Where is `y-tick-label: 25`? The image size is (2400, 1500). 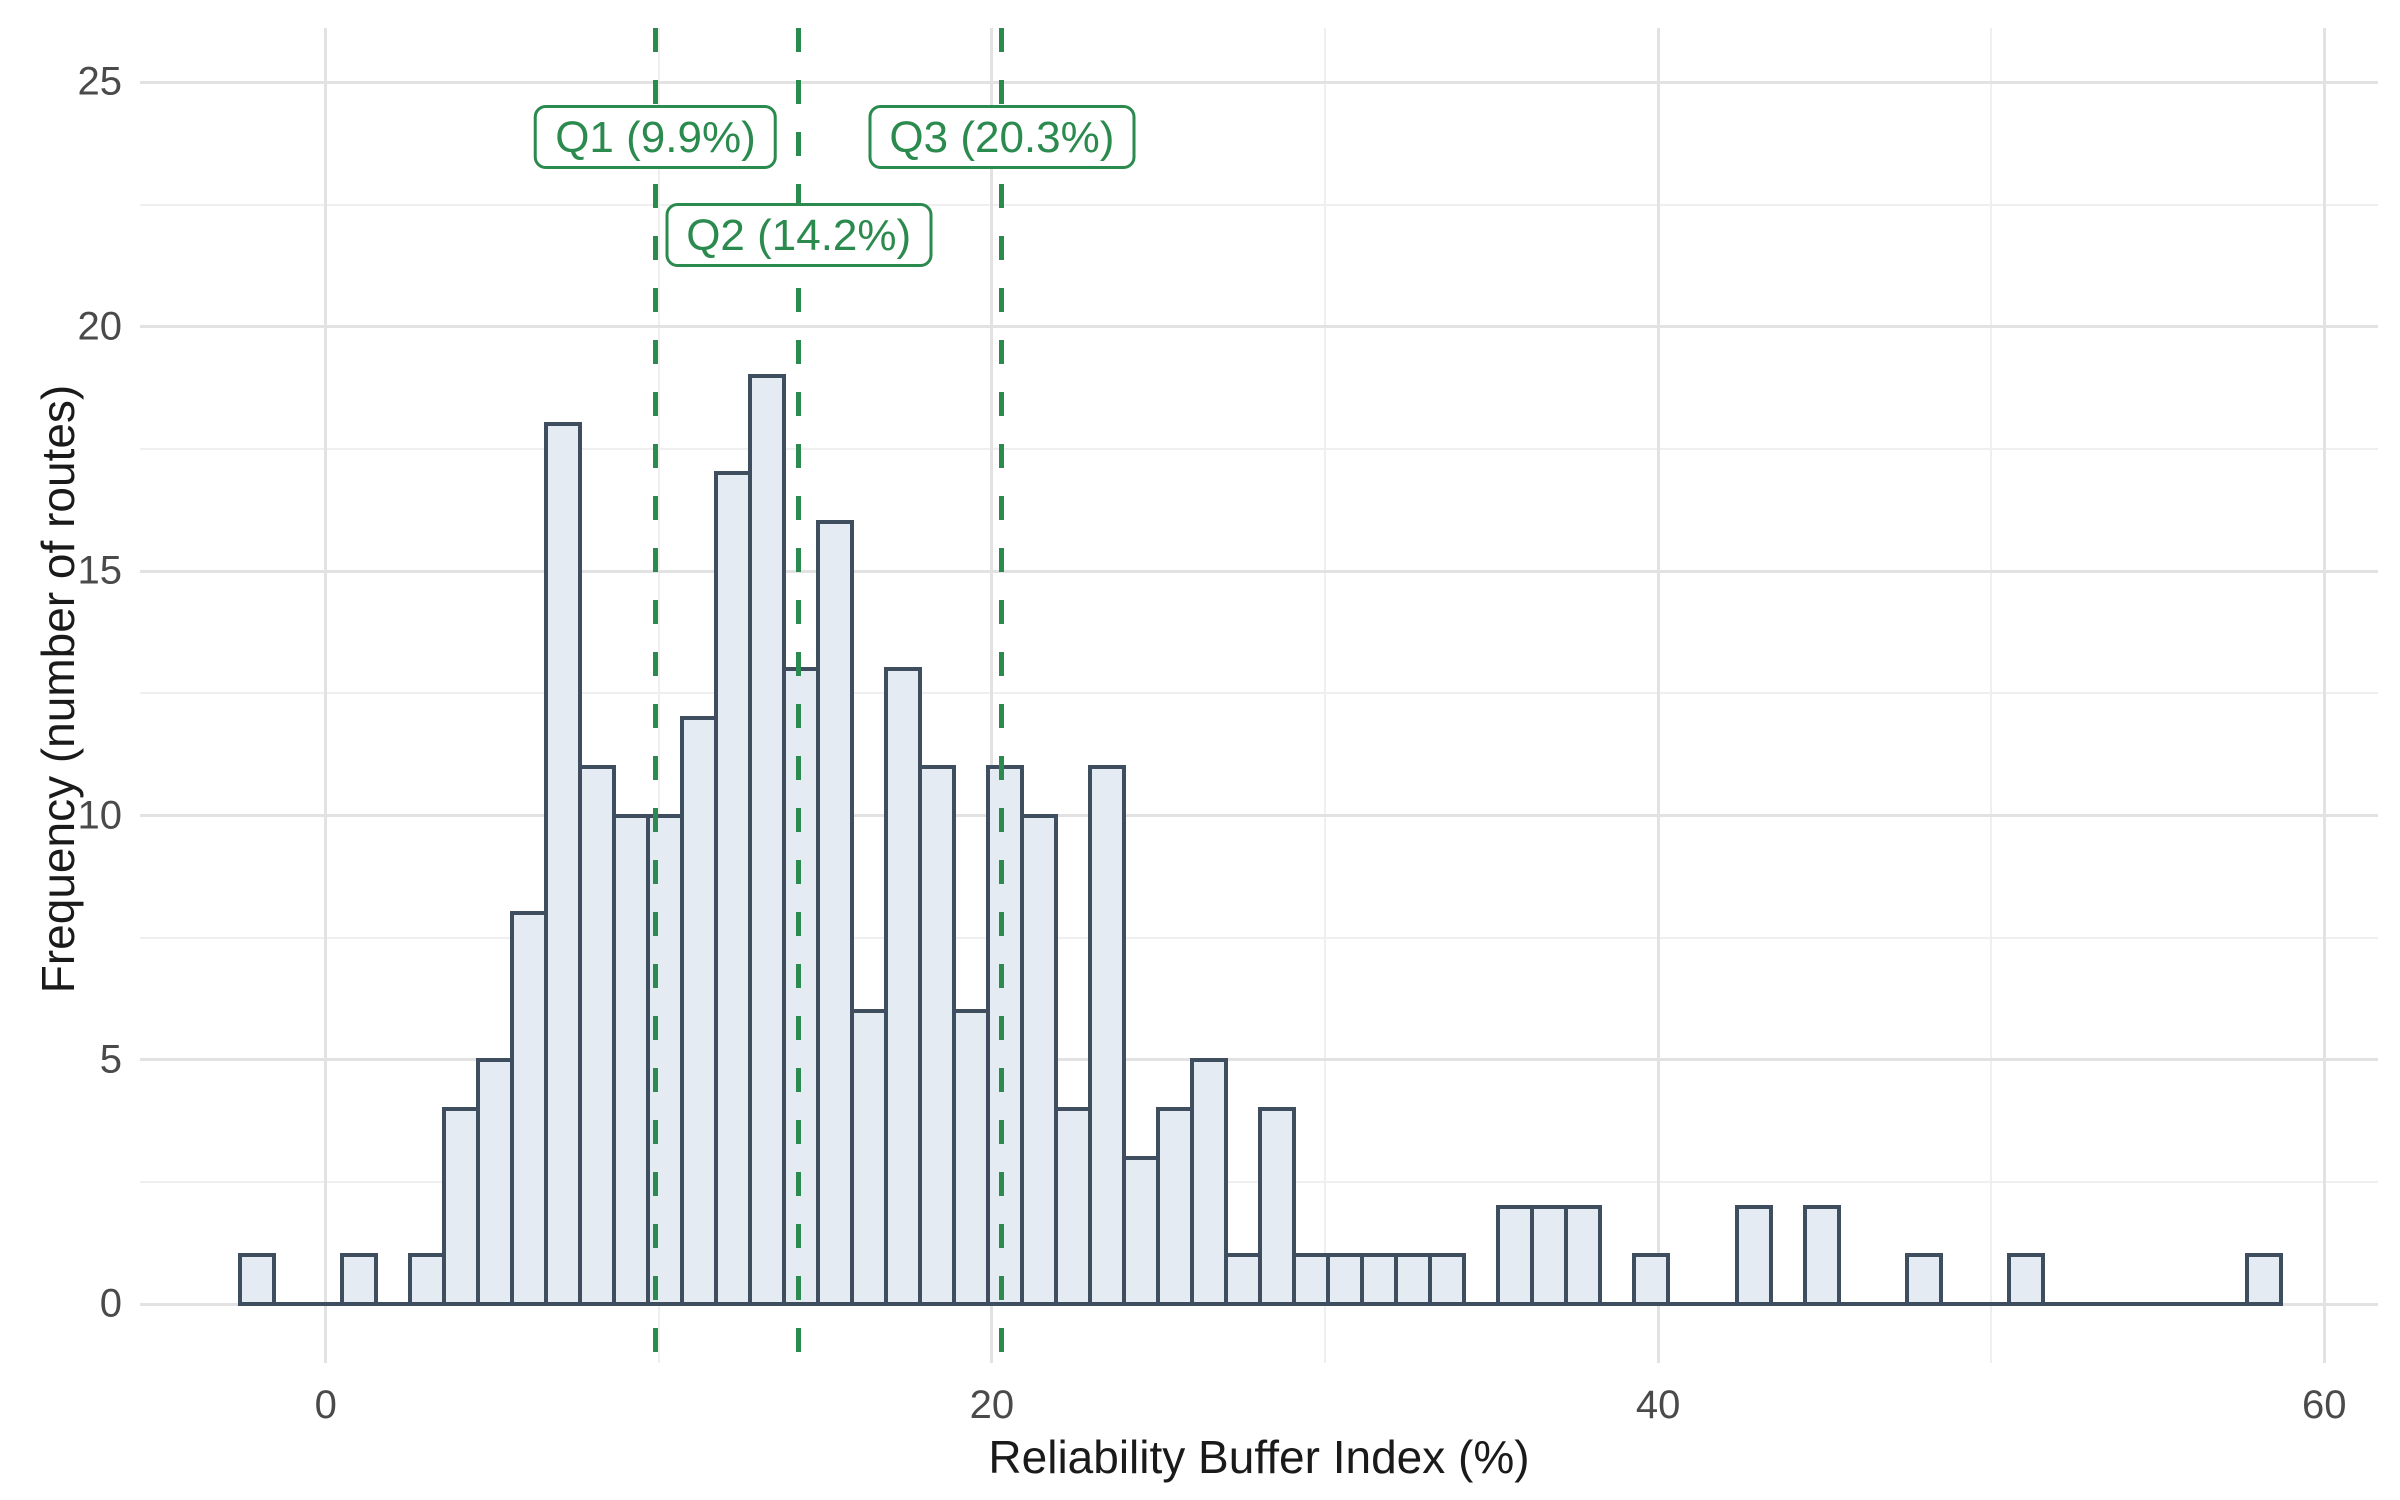
y-tick-label: 25 is located at coordinates (100, 81).